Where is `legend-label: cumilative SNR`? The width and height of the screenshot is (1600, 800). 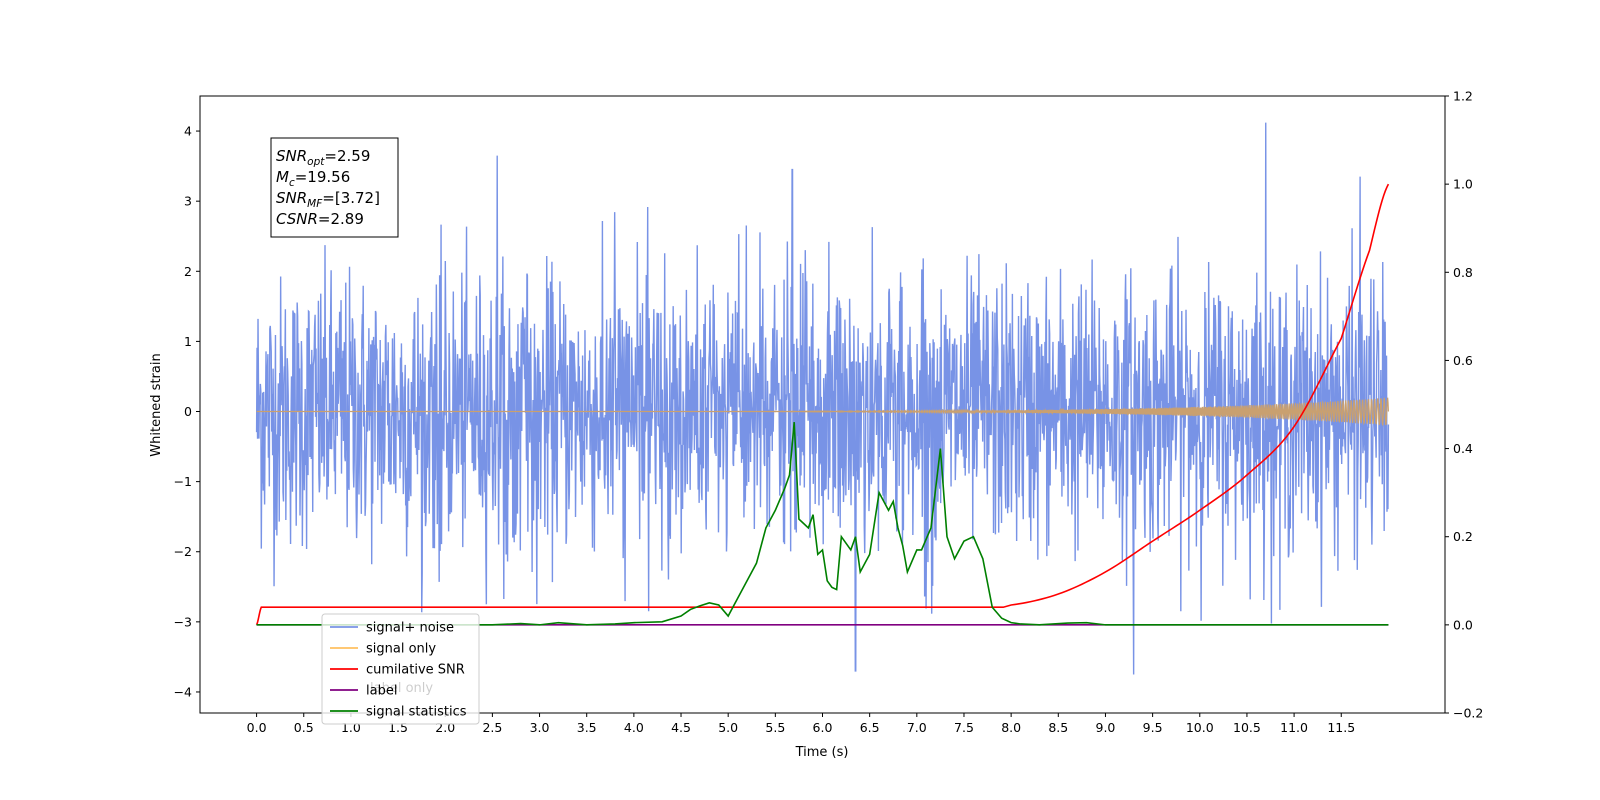 legend-label: cumilative SNR is located at coordinates (415, 670).